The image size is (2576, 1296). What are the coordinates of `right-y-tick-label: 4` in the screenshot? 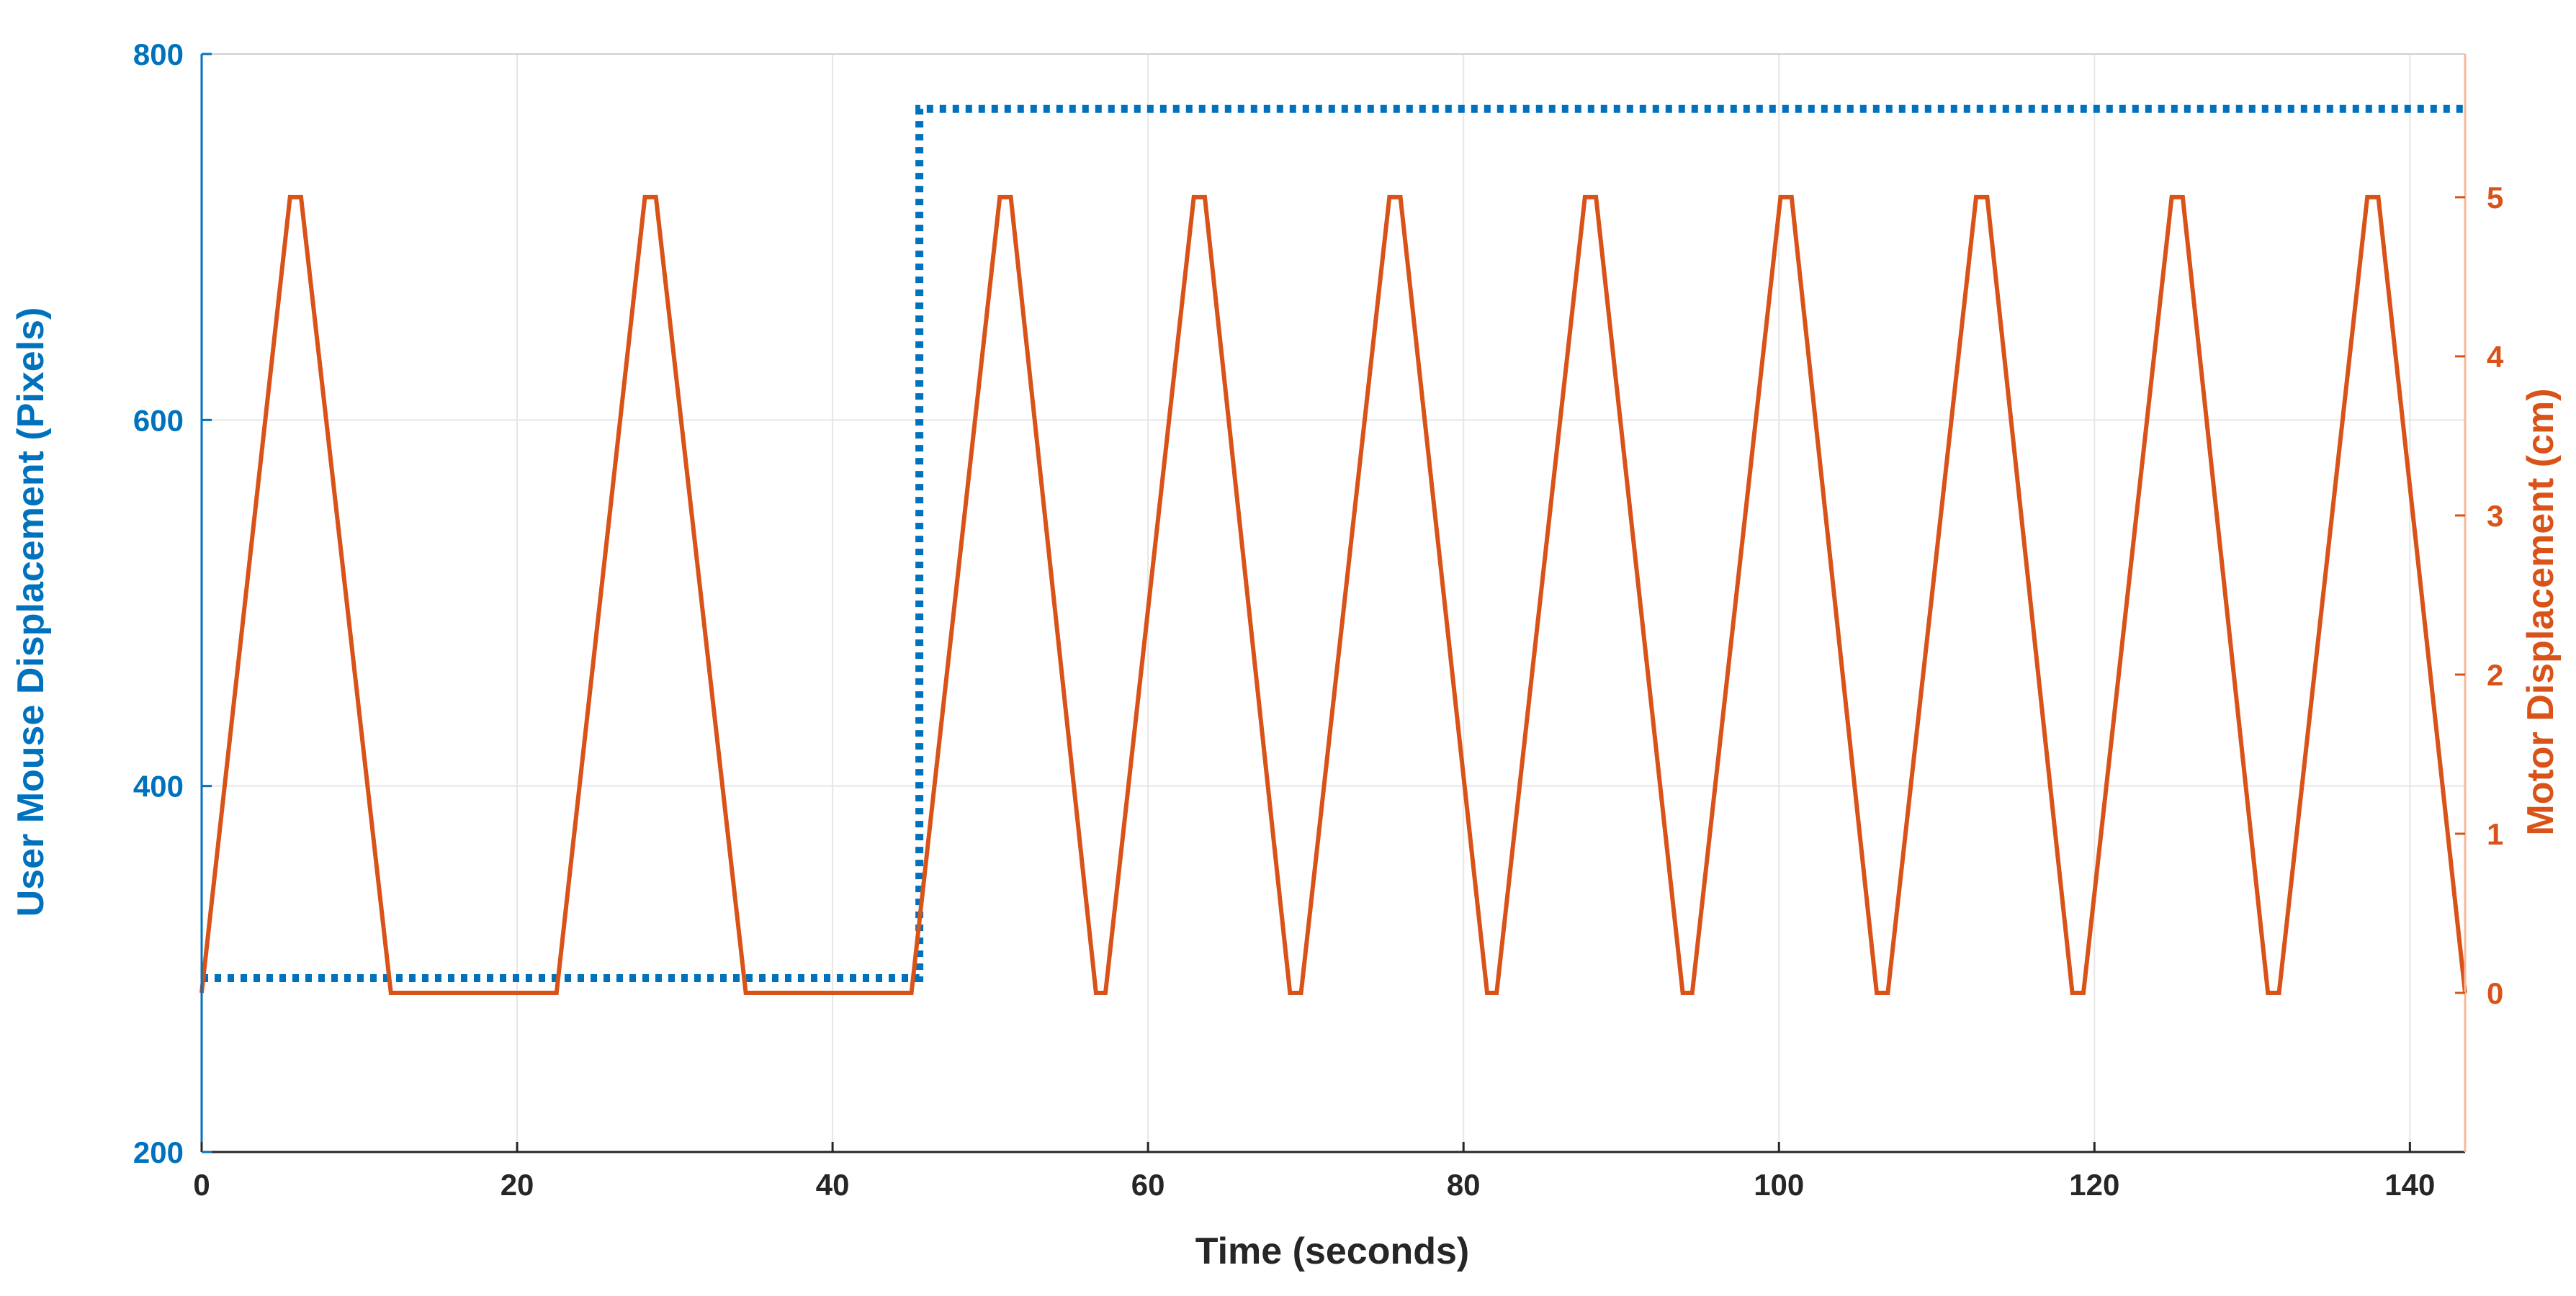 It's located at (2495, 357).